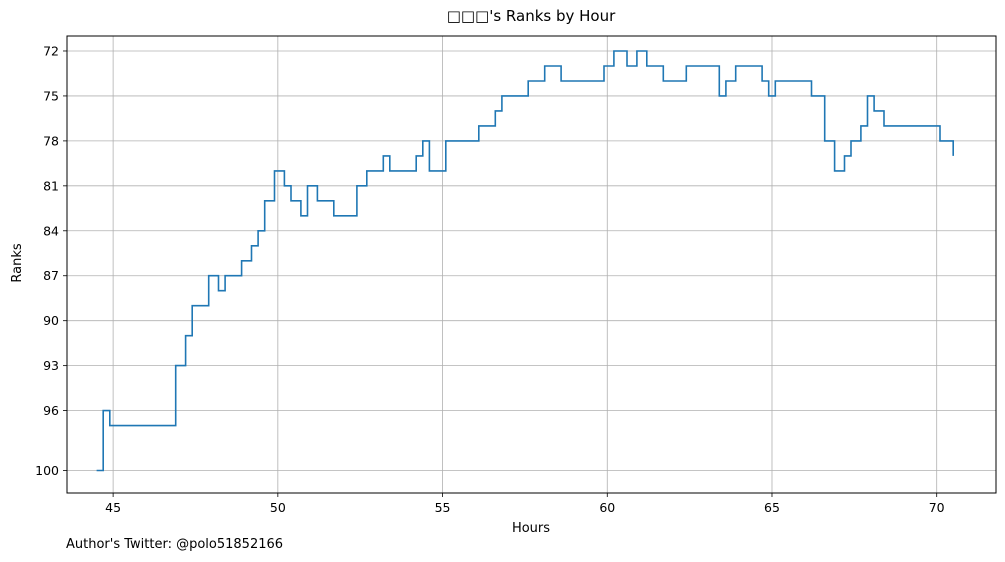 This screenshot has width=1005, height=562. What do you see at coordinates (278, 507) in the screenshot?
I see `x-tick-label: 50` at bounding box center [278, 507].